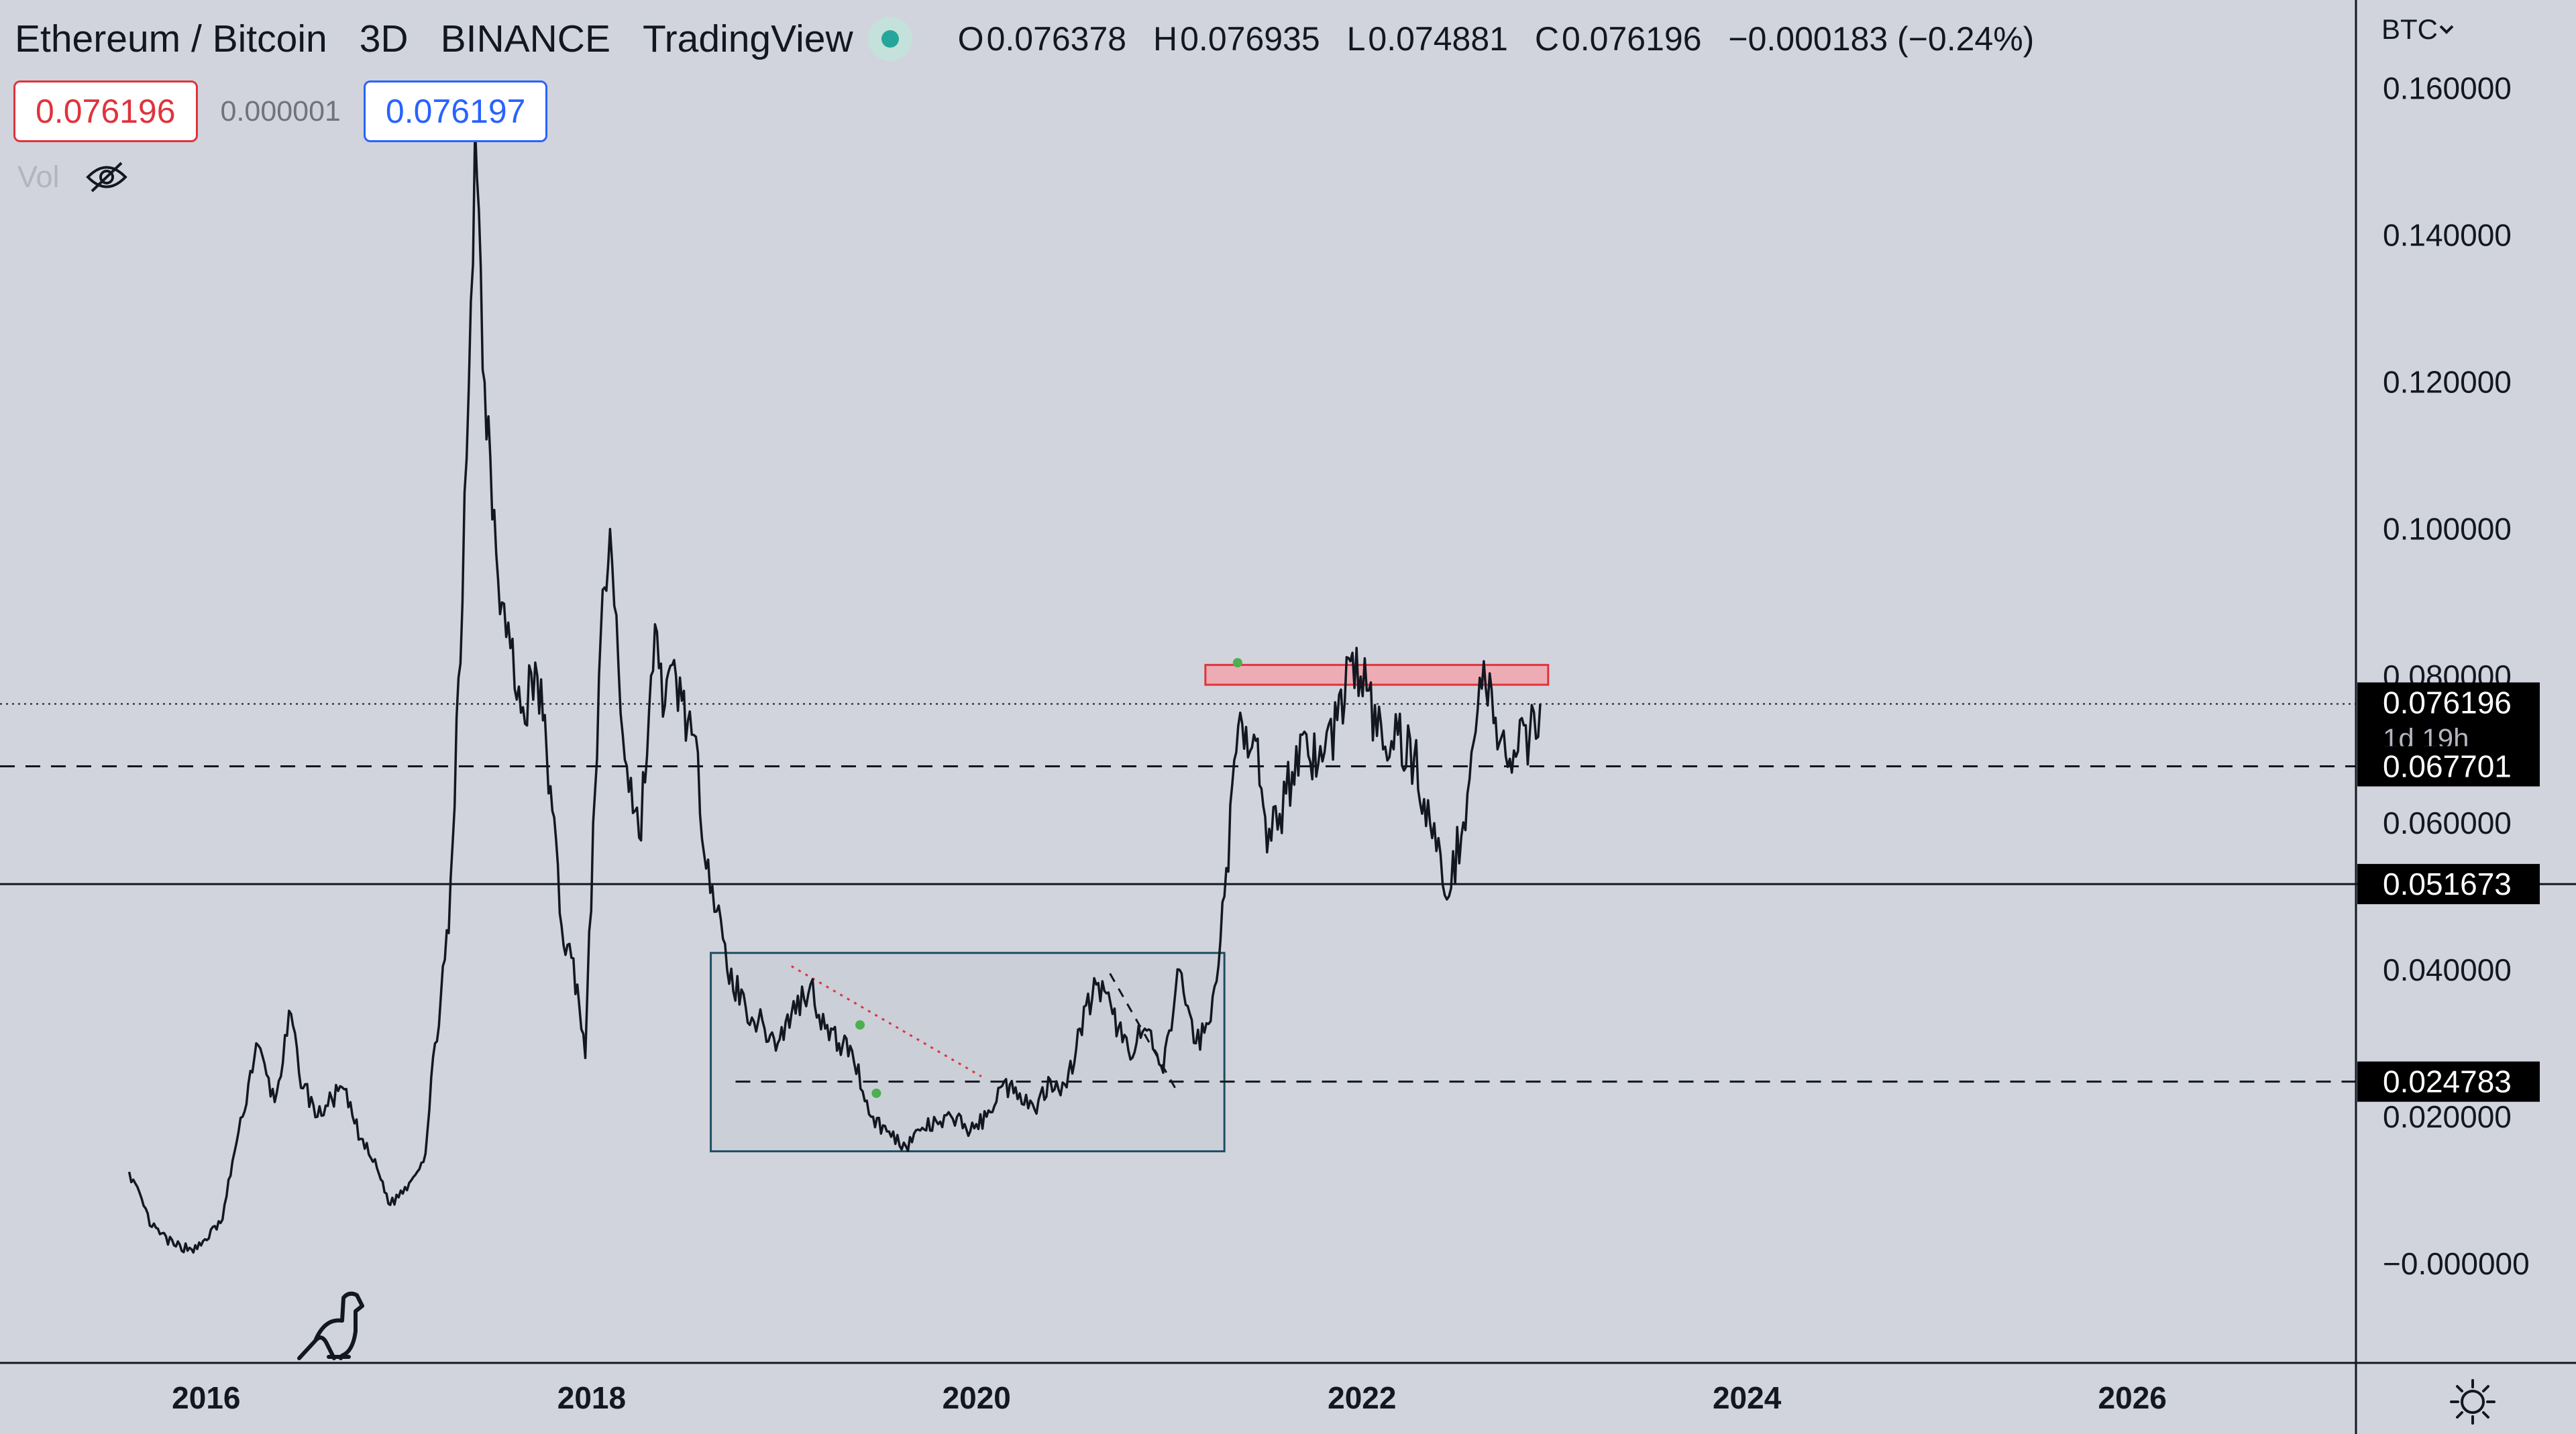  Describe the element at coordinates (1165, 39) in the screenshot. I see `high-key: H` at that location.